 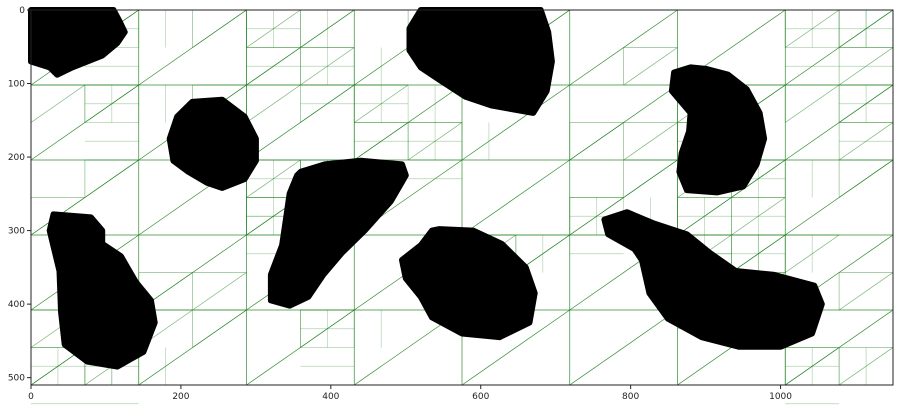 I want to click on blob-center-bottom, so click(x=468, y=283).